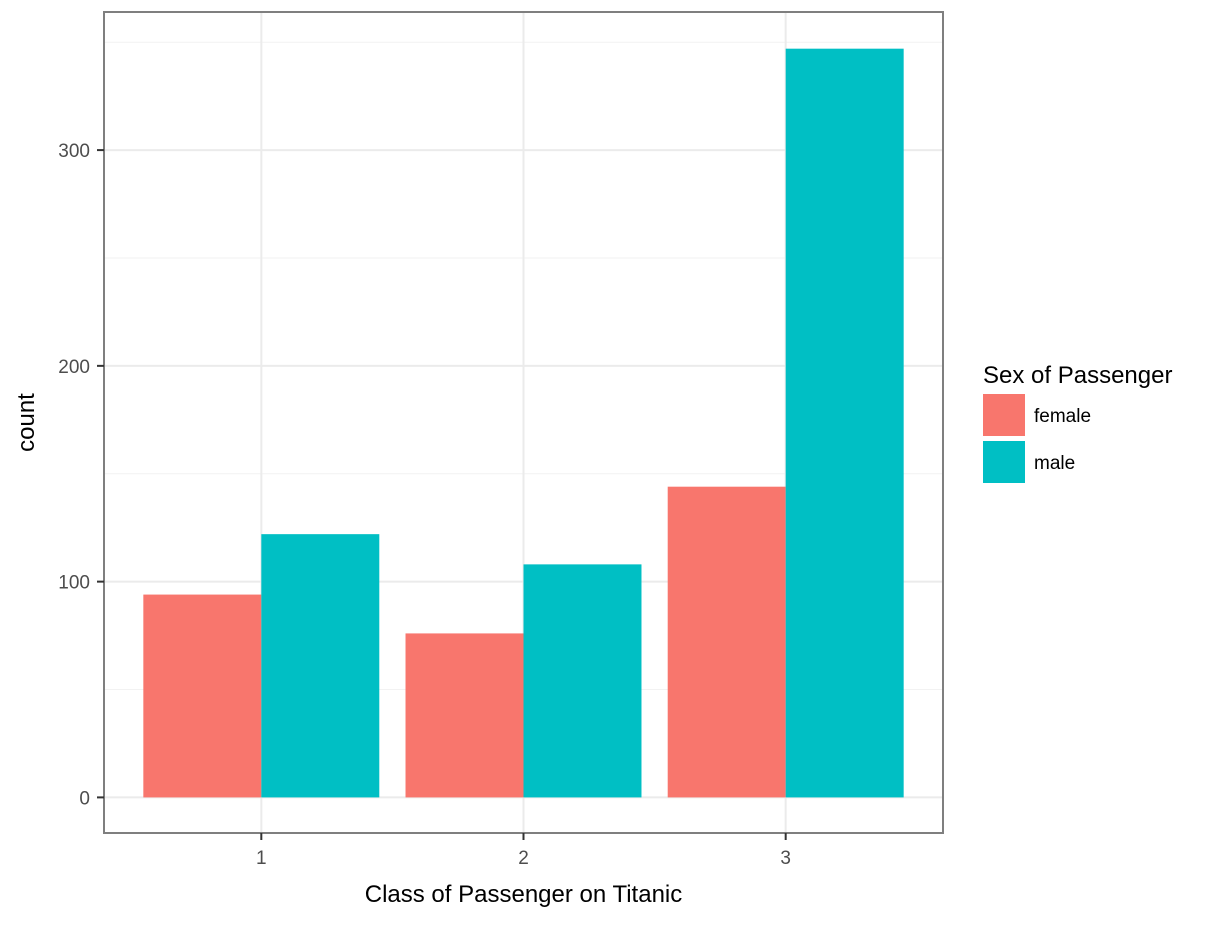 The image size is (1228, 926). I want to click on x-axis: 1 2 3, so click(523, 851).